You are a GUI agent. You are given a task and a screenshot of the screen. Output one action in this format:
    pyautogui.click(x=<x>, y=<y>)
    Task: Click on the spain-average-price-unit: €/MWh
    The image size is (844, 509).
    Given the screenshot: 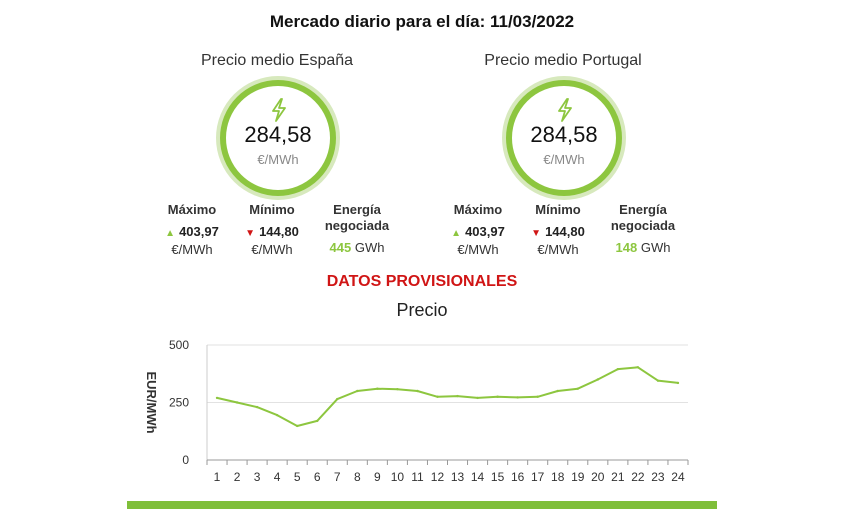 What is the action you would take?
    pyautogui.click(x=278, y=159)
    